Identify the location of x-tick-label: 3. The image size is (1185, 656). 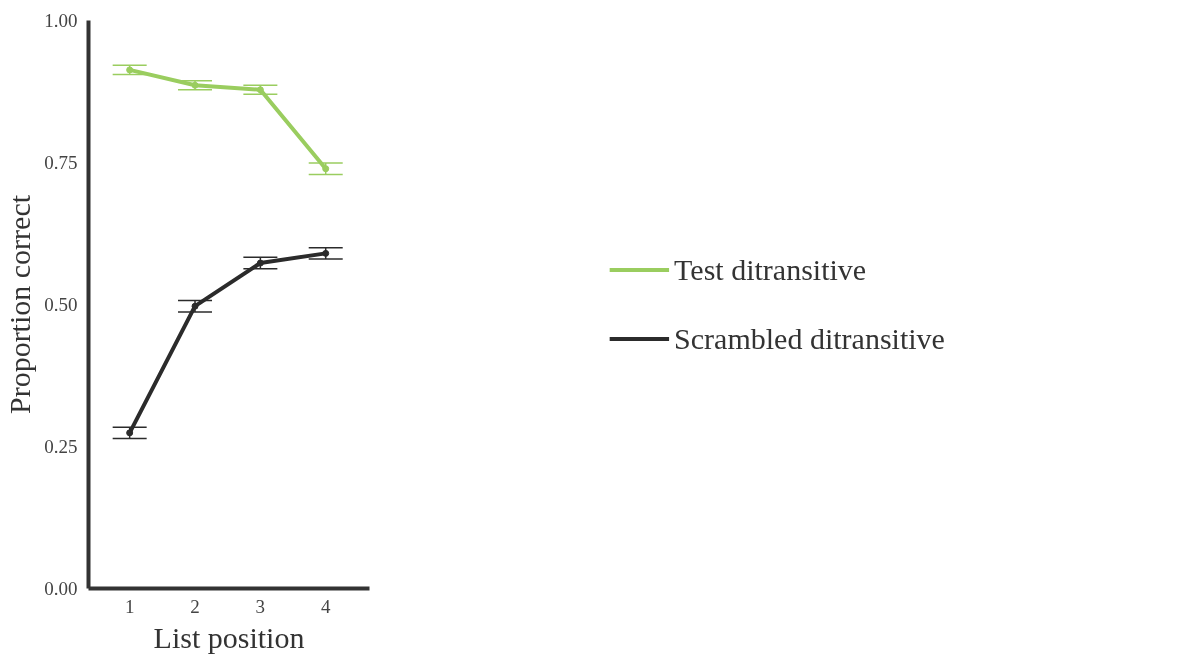
(260, 606).